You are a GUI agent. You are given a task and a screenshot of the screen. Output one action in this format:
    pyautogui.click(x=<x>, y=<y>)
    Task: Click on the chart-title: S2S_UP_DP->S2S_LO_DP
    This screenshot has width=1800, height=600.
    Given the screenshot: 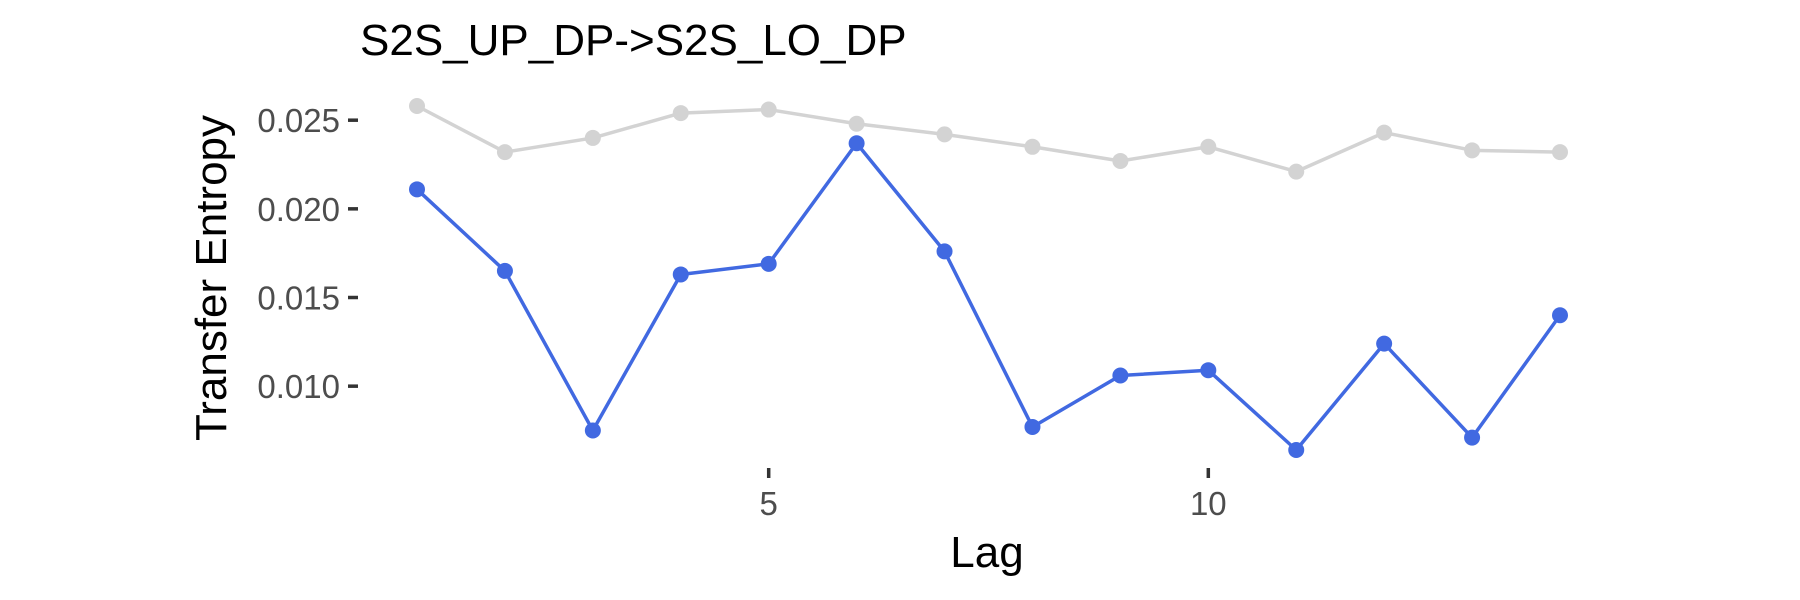 What is the action you would take?
    pyautogui.click(x=633, y=40)
    